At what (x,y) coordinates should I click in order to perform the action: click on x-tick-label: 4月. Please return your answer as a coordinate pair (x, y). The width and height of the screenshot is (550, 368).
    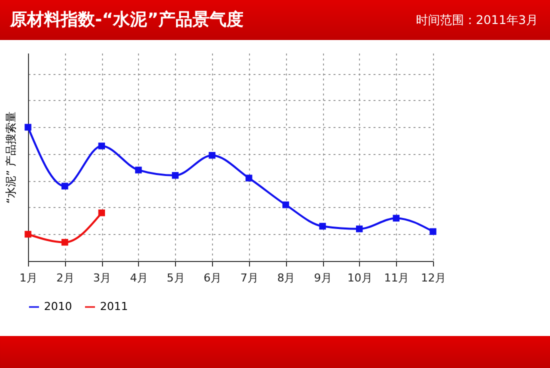
    Looking at the image, I should click on (139, 278).